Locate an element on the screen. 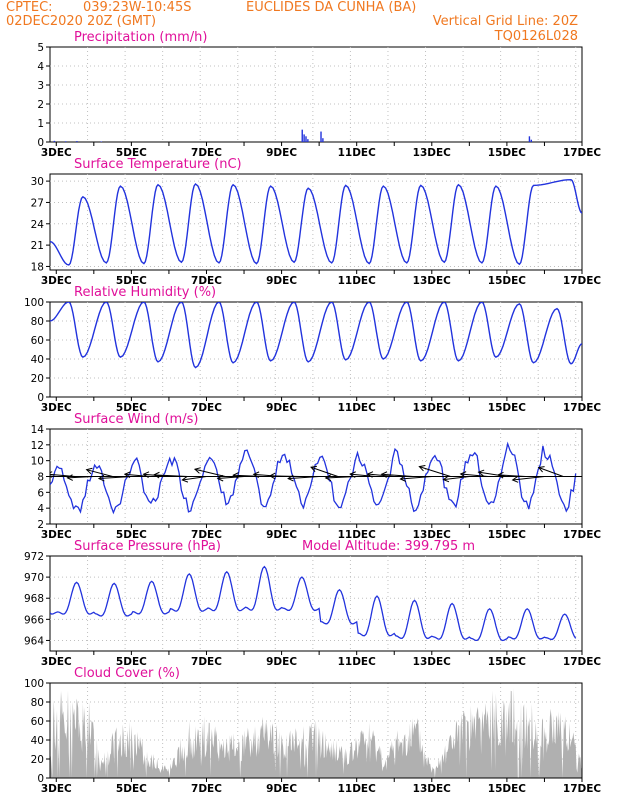 Image resolution: width=618 pixels, height=800 pixels. cloud-xtick-label: 7DEC is located at coordinates (206, 789).